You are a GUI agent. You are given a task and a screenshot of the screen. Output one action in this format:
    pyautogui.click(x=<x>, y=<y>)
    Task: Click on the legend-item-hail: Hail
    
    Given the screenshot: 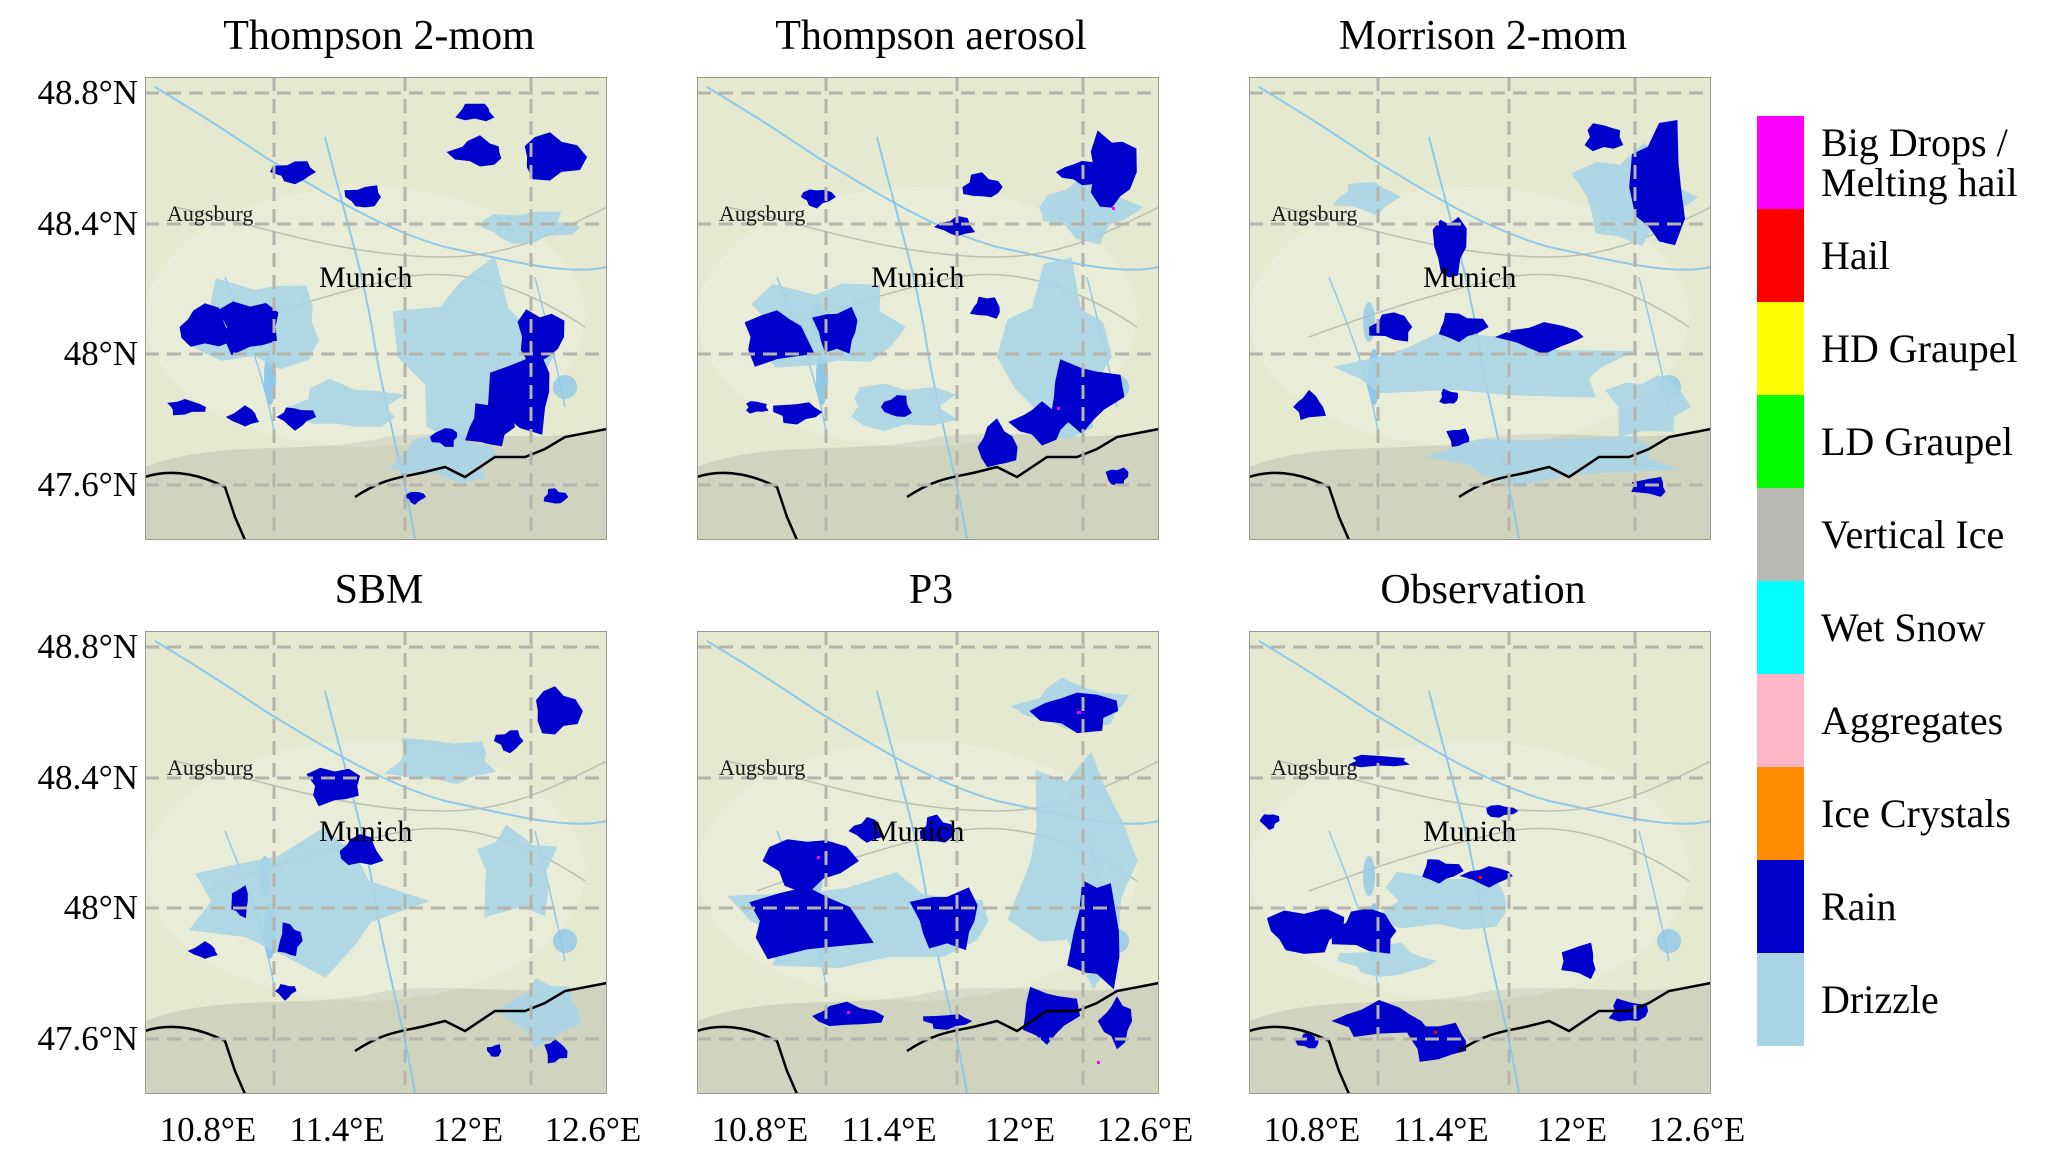 What is the action you would take?
    pyautogui.click(x=1910, y=255)
    